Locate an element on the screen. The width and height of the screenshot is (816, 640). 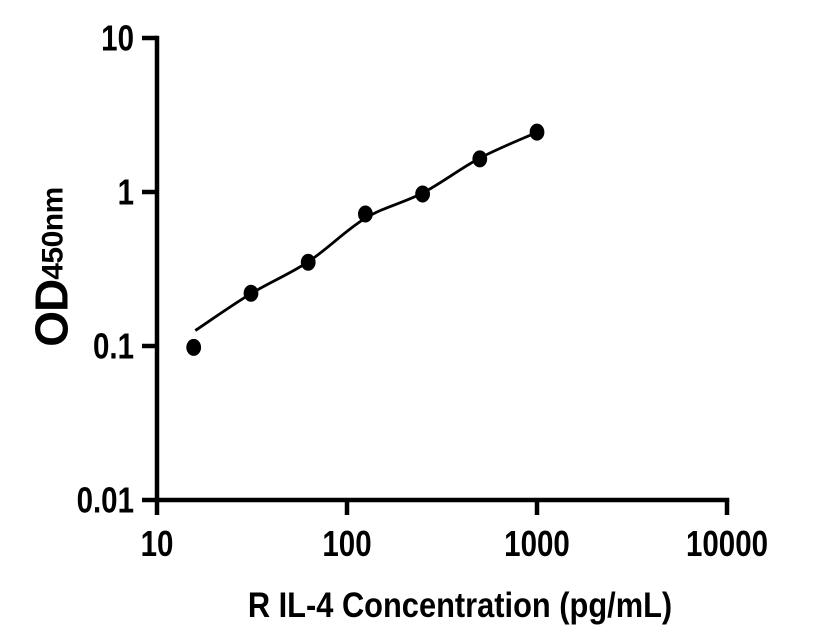
x-tick-label: 10 is located at coordinates (157, 543).